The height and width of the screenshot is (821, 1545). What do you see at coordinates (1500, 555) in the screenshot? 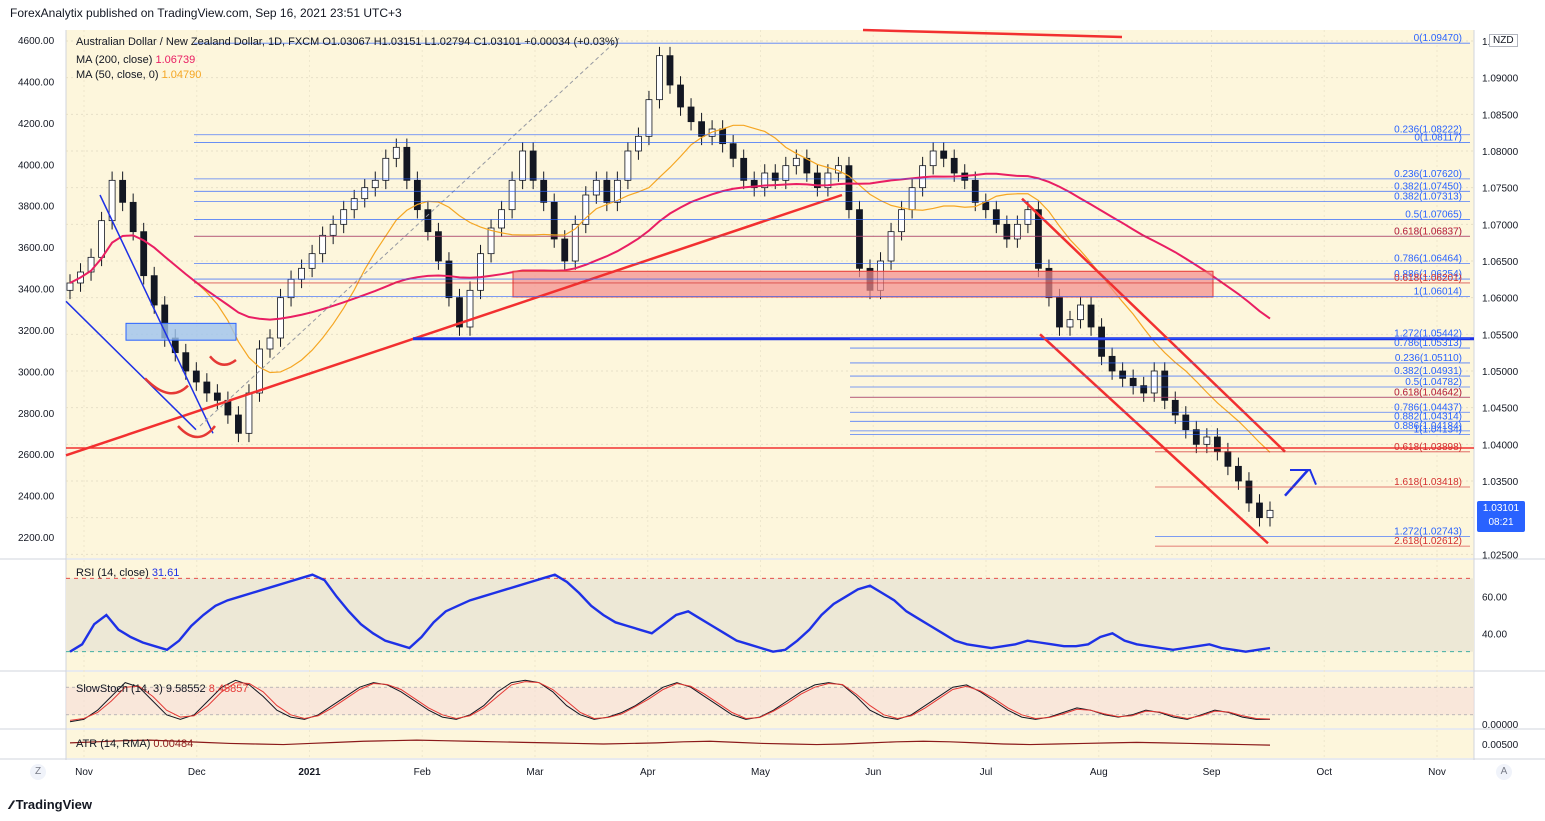
I see `price-tick-label: 1.02500` at bounding box center [1500, 555].